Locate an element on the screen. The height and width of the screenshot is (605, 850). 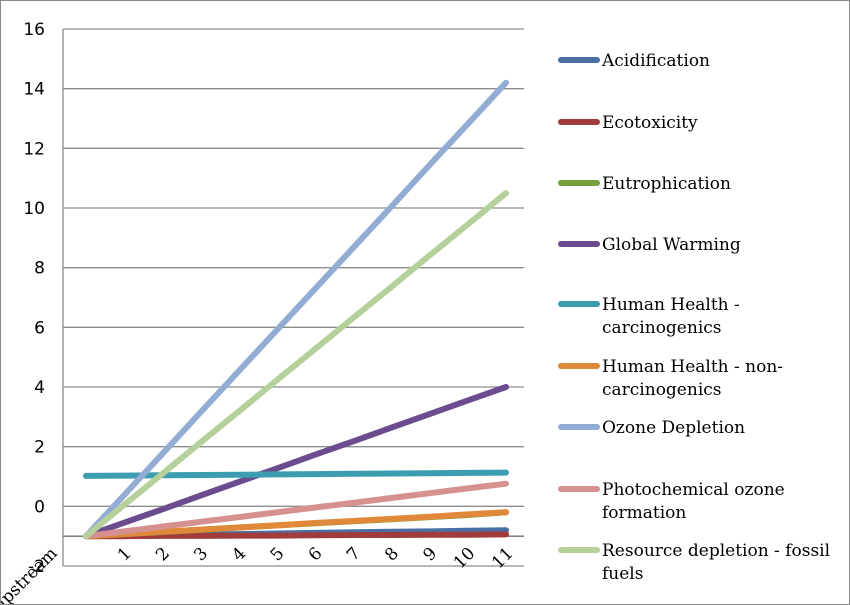
y-tick-label: 4 is located at coordinates (39, 388).